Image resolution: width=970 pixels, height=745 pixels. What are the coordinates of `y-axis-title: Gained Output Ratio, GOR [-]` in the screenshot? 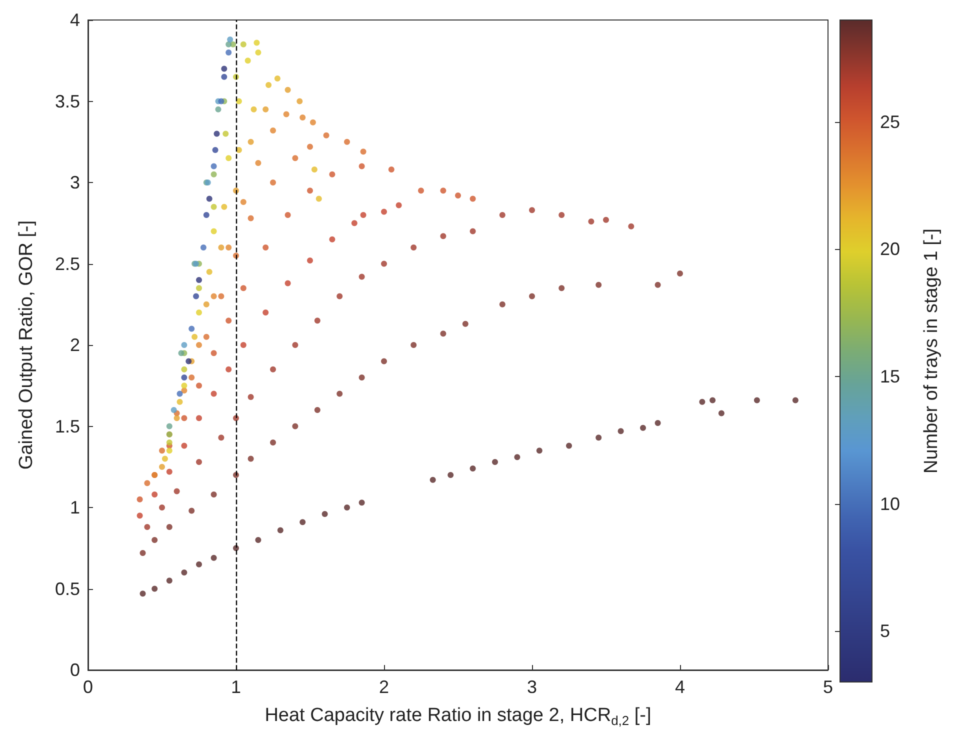 It's located at (26, 345).